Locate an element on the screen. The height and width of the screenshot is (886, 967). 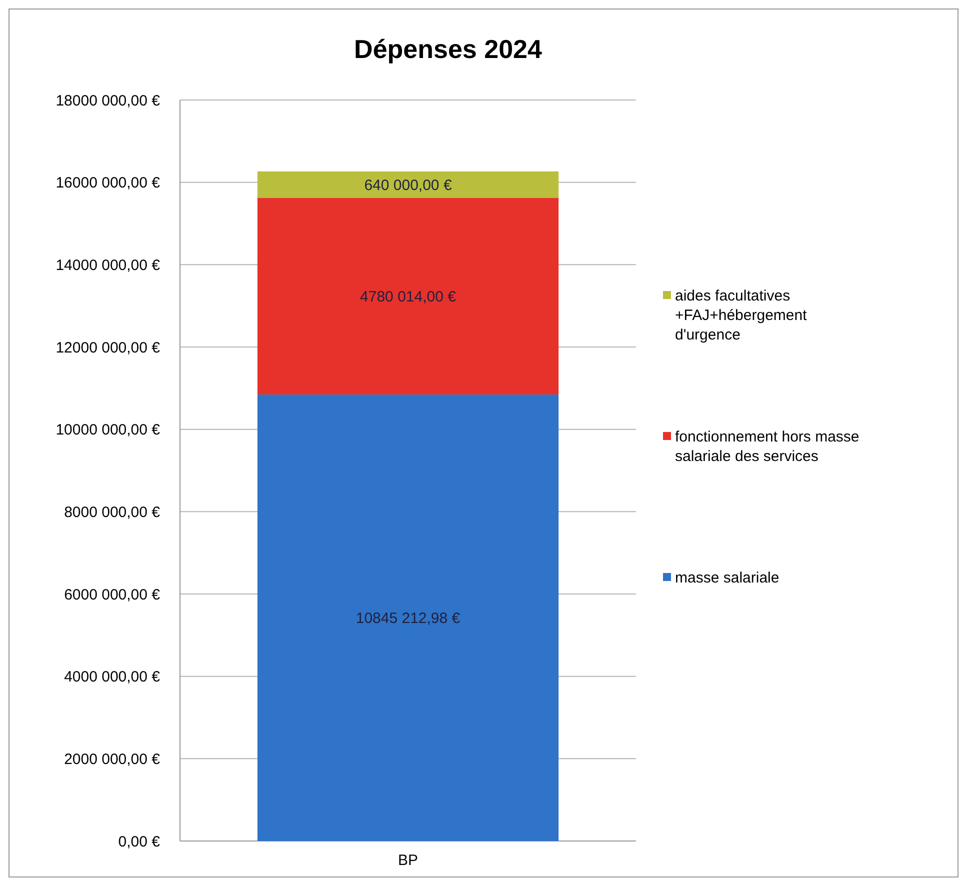
data-label: 4780 014,00 € is located at coordinates (408, 297).